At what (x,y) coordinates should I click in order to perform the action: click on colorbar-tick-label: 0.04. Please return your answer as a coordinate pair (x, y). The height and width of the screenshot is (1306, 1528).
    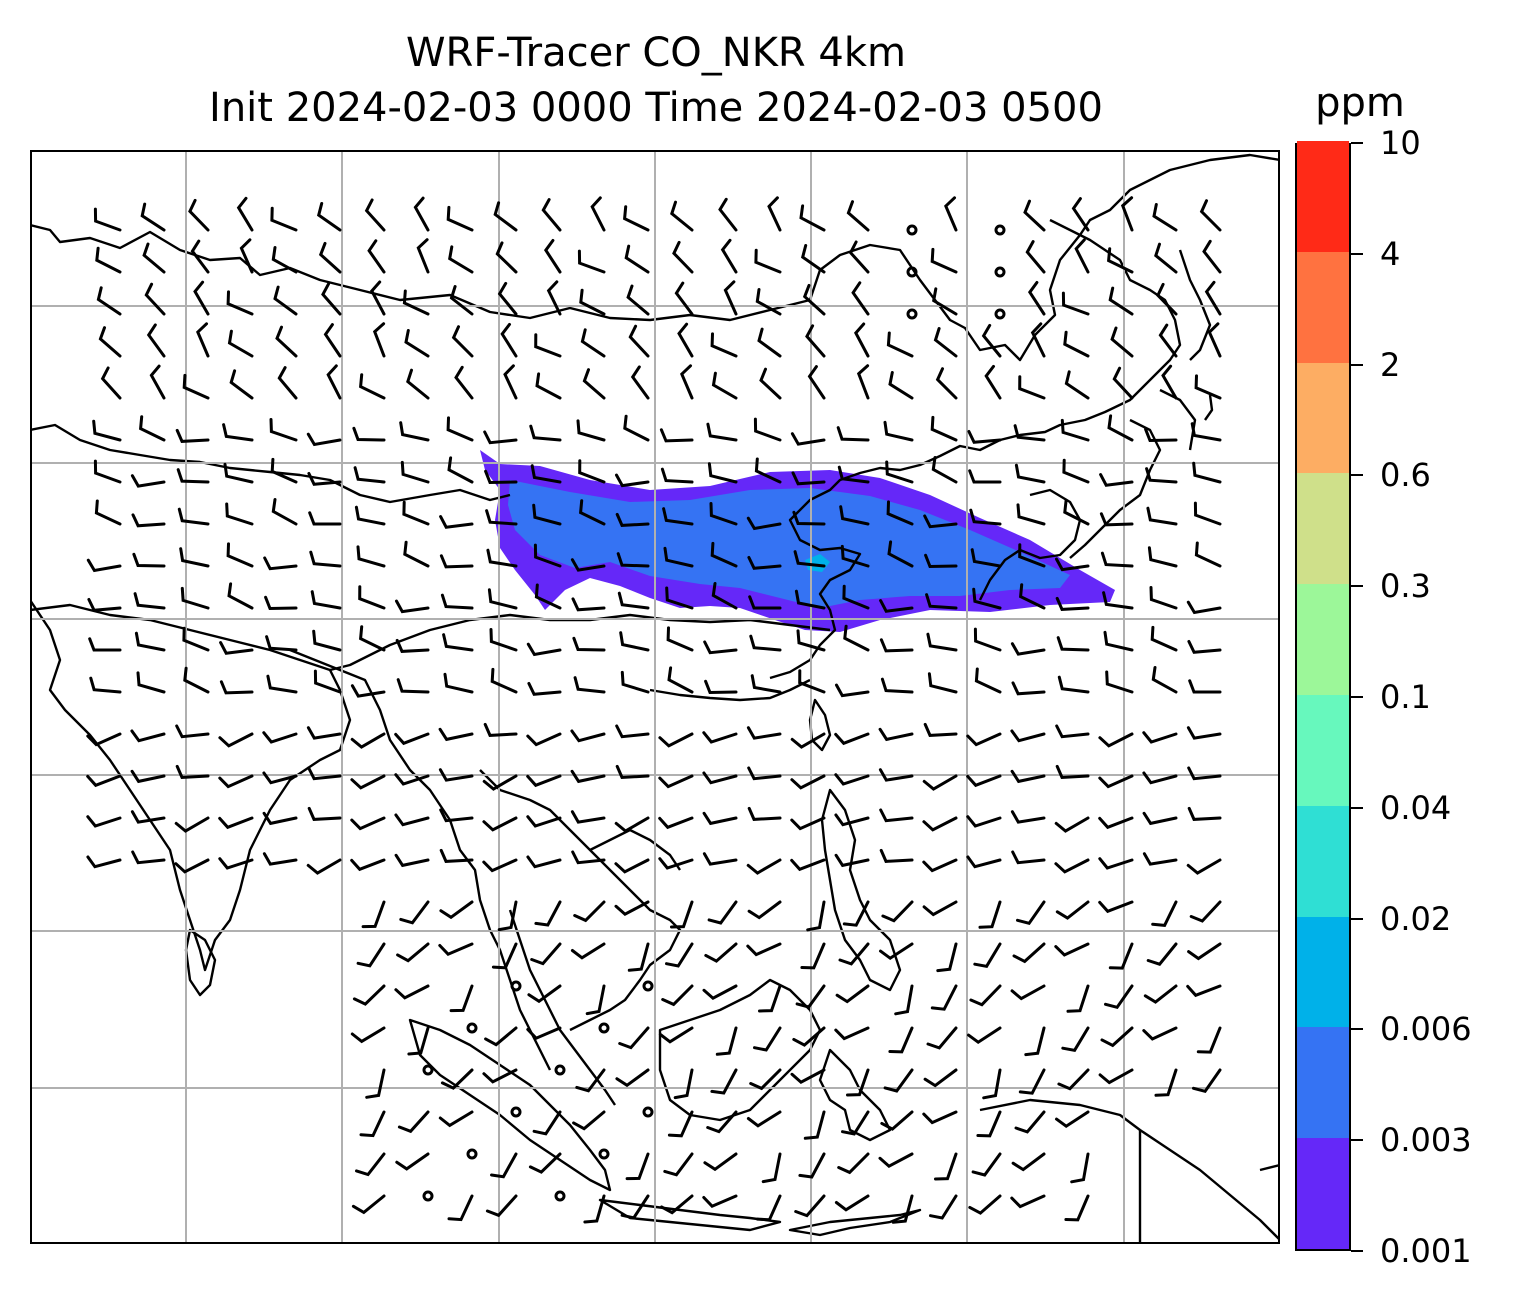
    Looking at the image, I should click on (1416, 807).